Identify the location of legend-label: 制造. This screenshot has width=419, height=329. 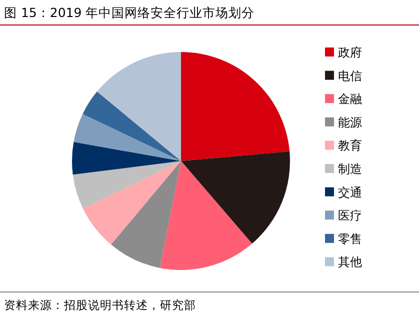
(350, 169).